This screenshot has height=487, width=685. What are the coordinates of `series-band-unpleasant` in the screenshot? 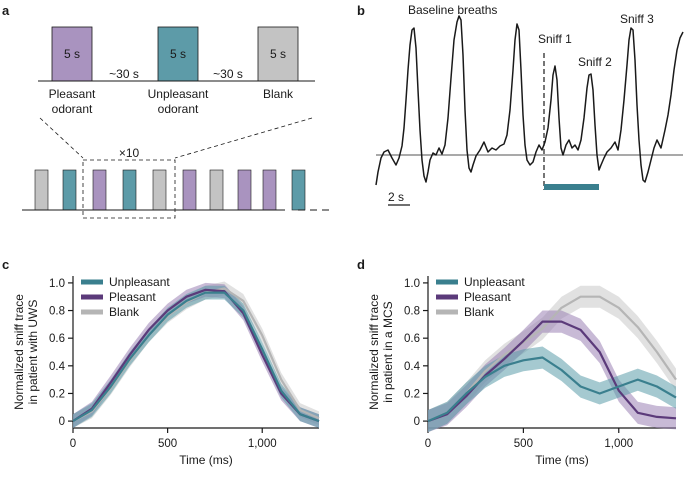 It's located at (196, 356).